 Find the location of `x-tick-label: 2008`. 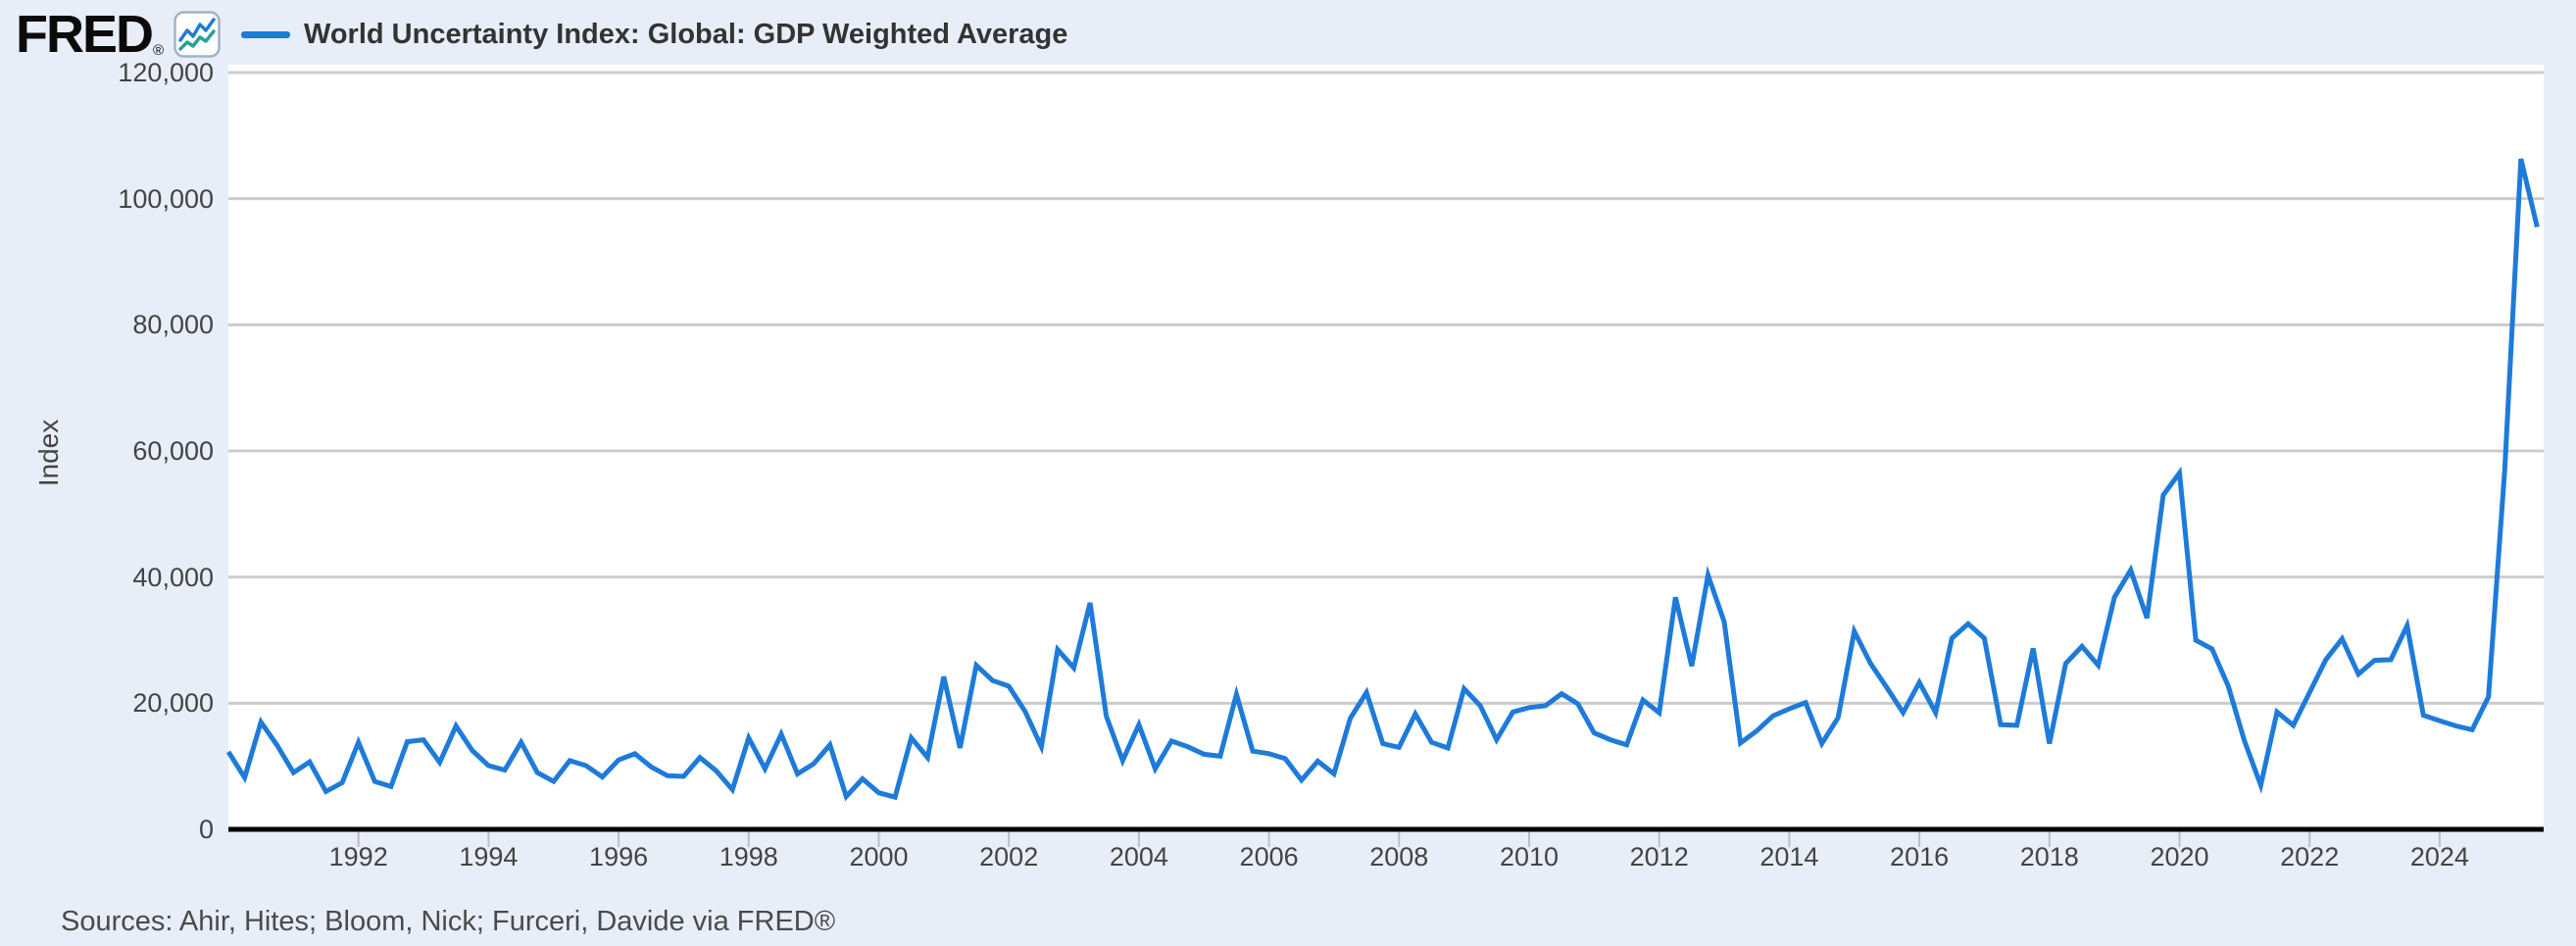

x-tick-label: 2008 is located at coordinates (1399, 856).